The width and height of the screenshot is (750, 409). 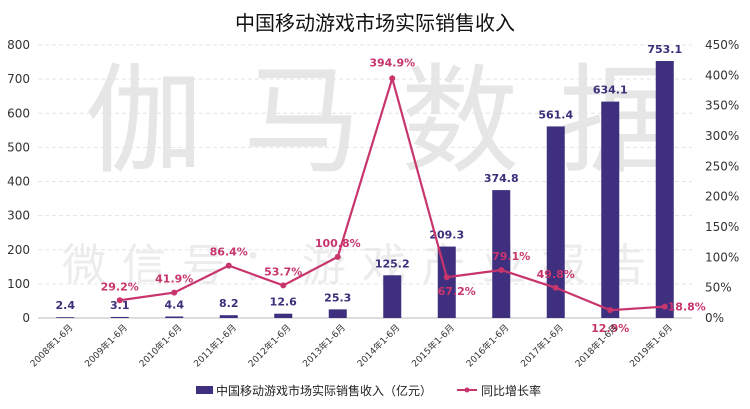 I want to click on y-axis-right: 0% 50% 100% 150% 200% 250% 300% 350% 400% 450%, so click(x=722, y=181).